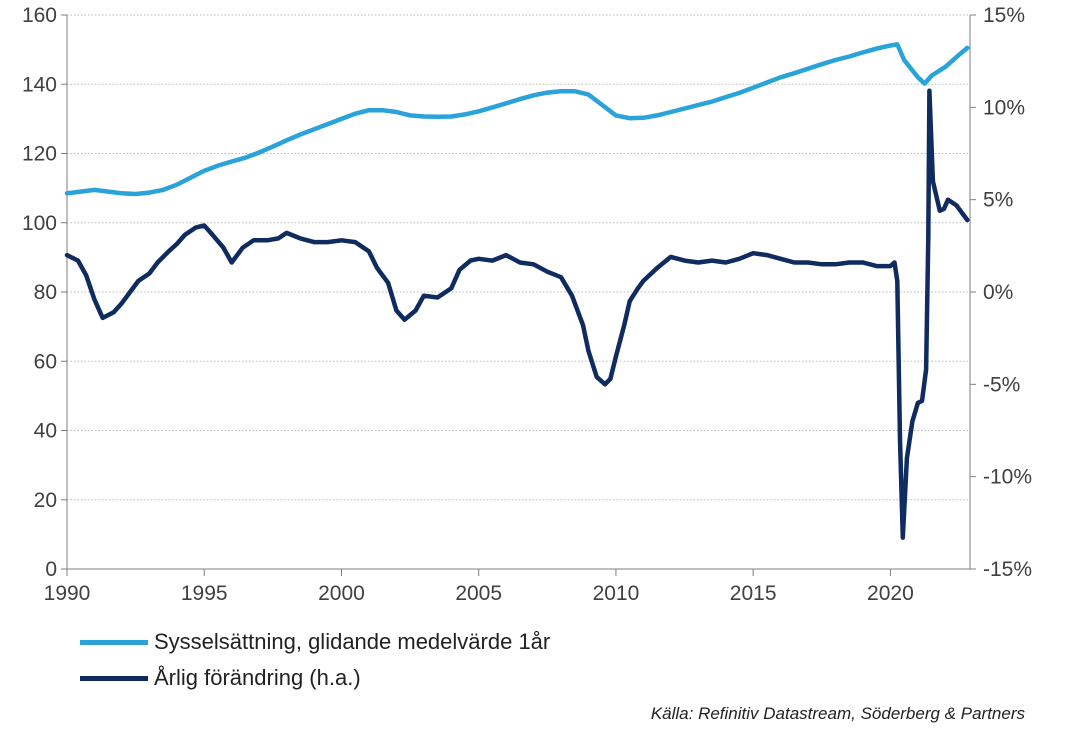 This screenshot has height=732, width=1073. I want to click on right-tick-label: -10%, so click(1007, 477).